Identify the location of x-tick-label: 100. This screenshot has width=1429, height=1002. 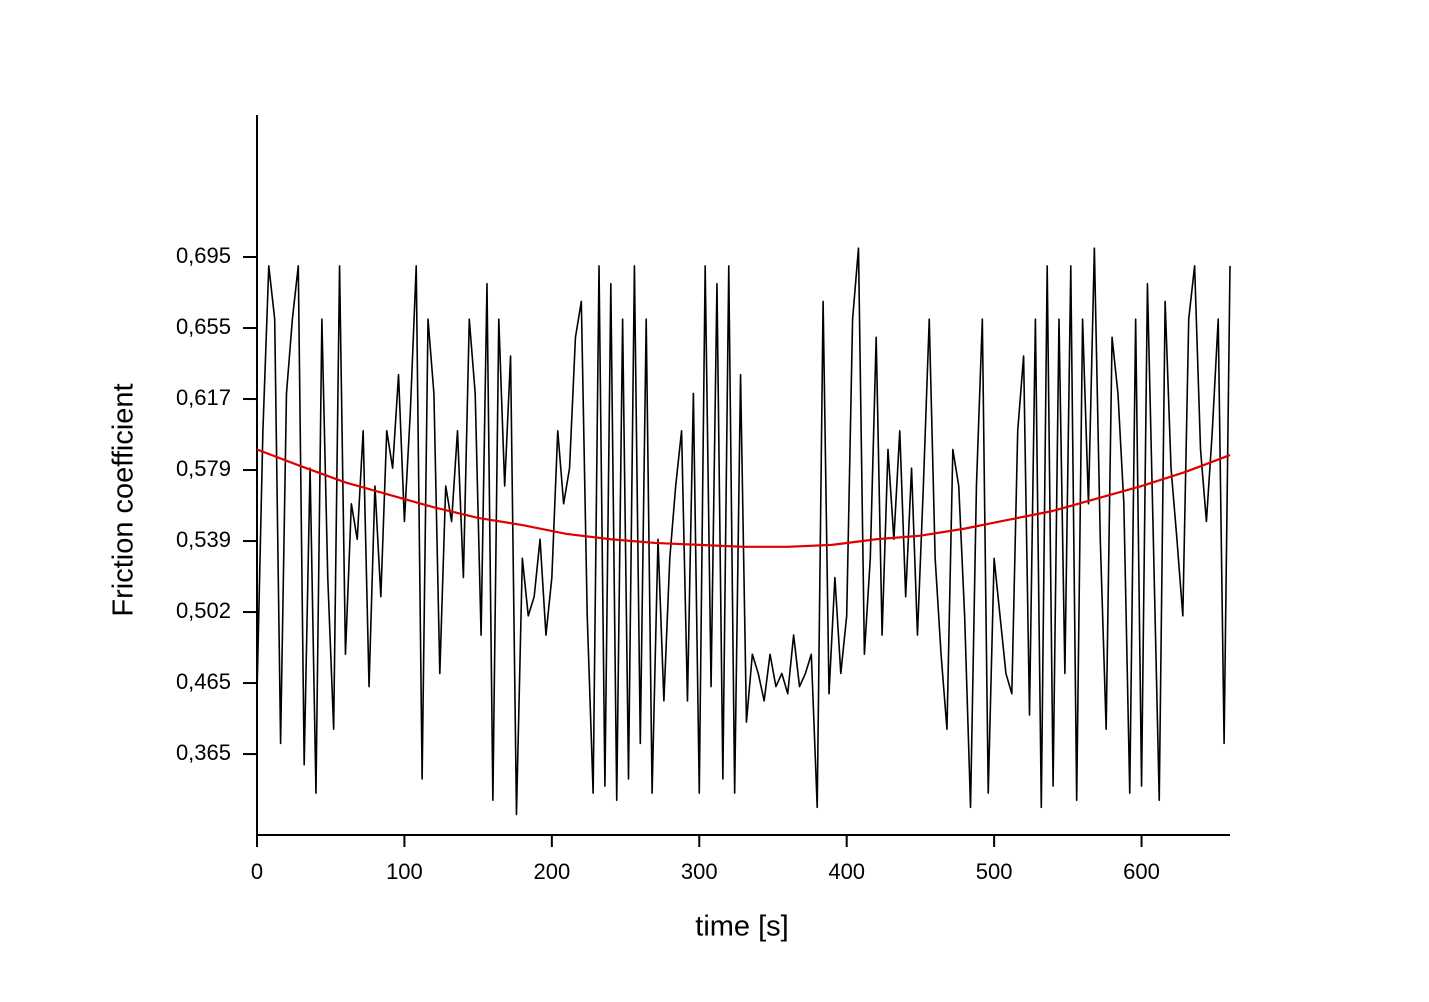
(404, 871).